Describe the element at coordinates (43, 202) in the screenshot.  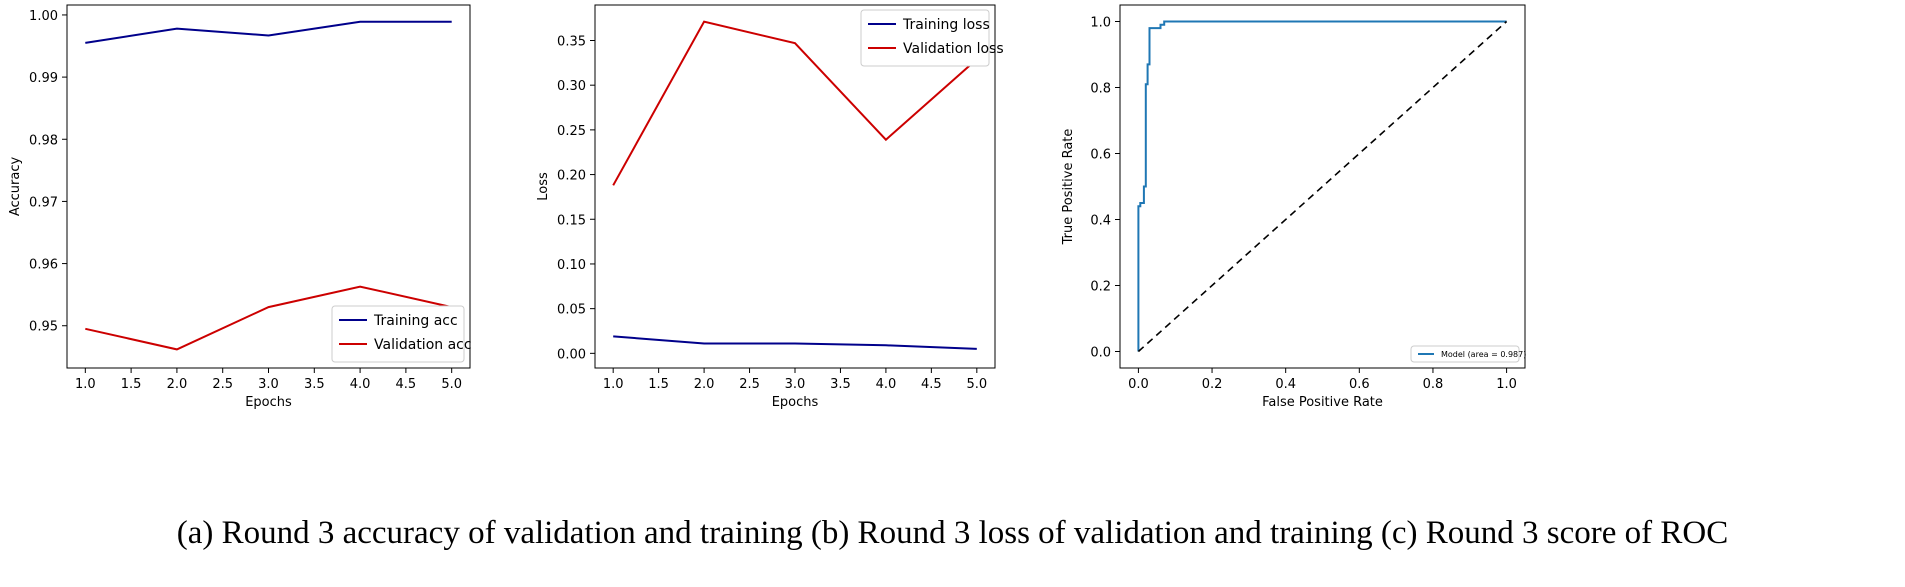
I see `y-tick-label: 0.97` at that location.